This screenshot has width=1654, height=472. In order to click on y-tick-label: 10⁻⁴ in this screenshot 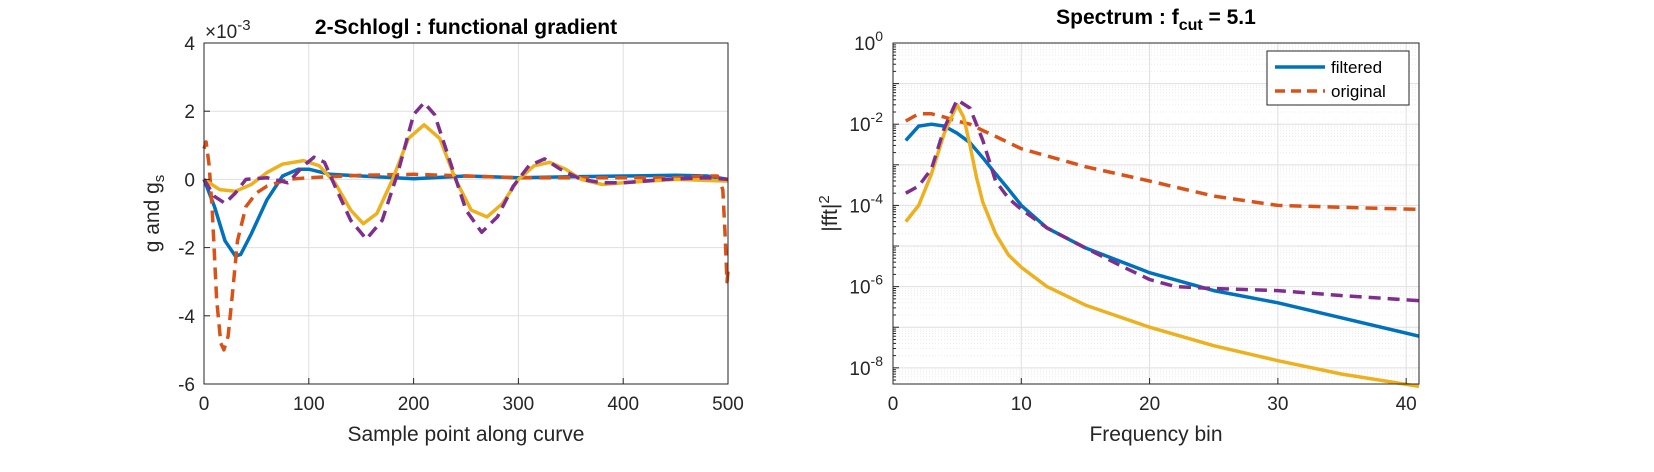, I will do `click(866, 203)`.